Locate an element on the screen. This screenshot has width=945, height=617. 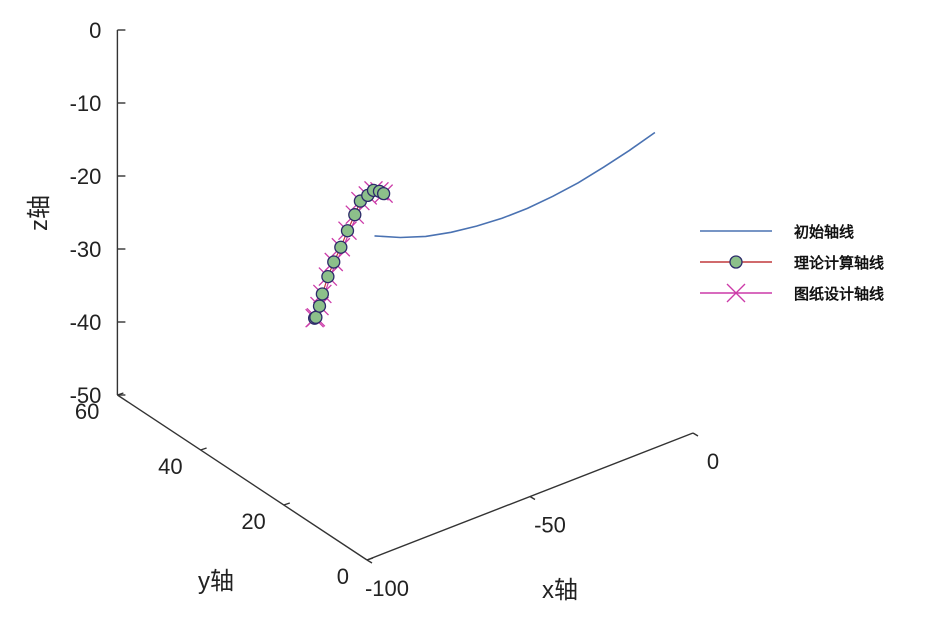
z-tick-label: -10 is located at coordinates (86, 103).